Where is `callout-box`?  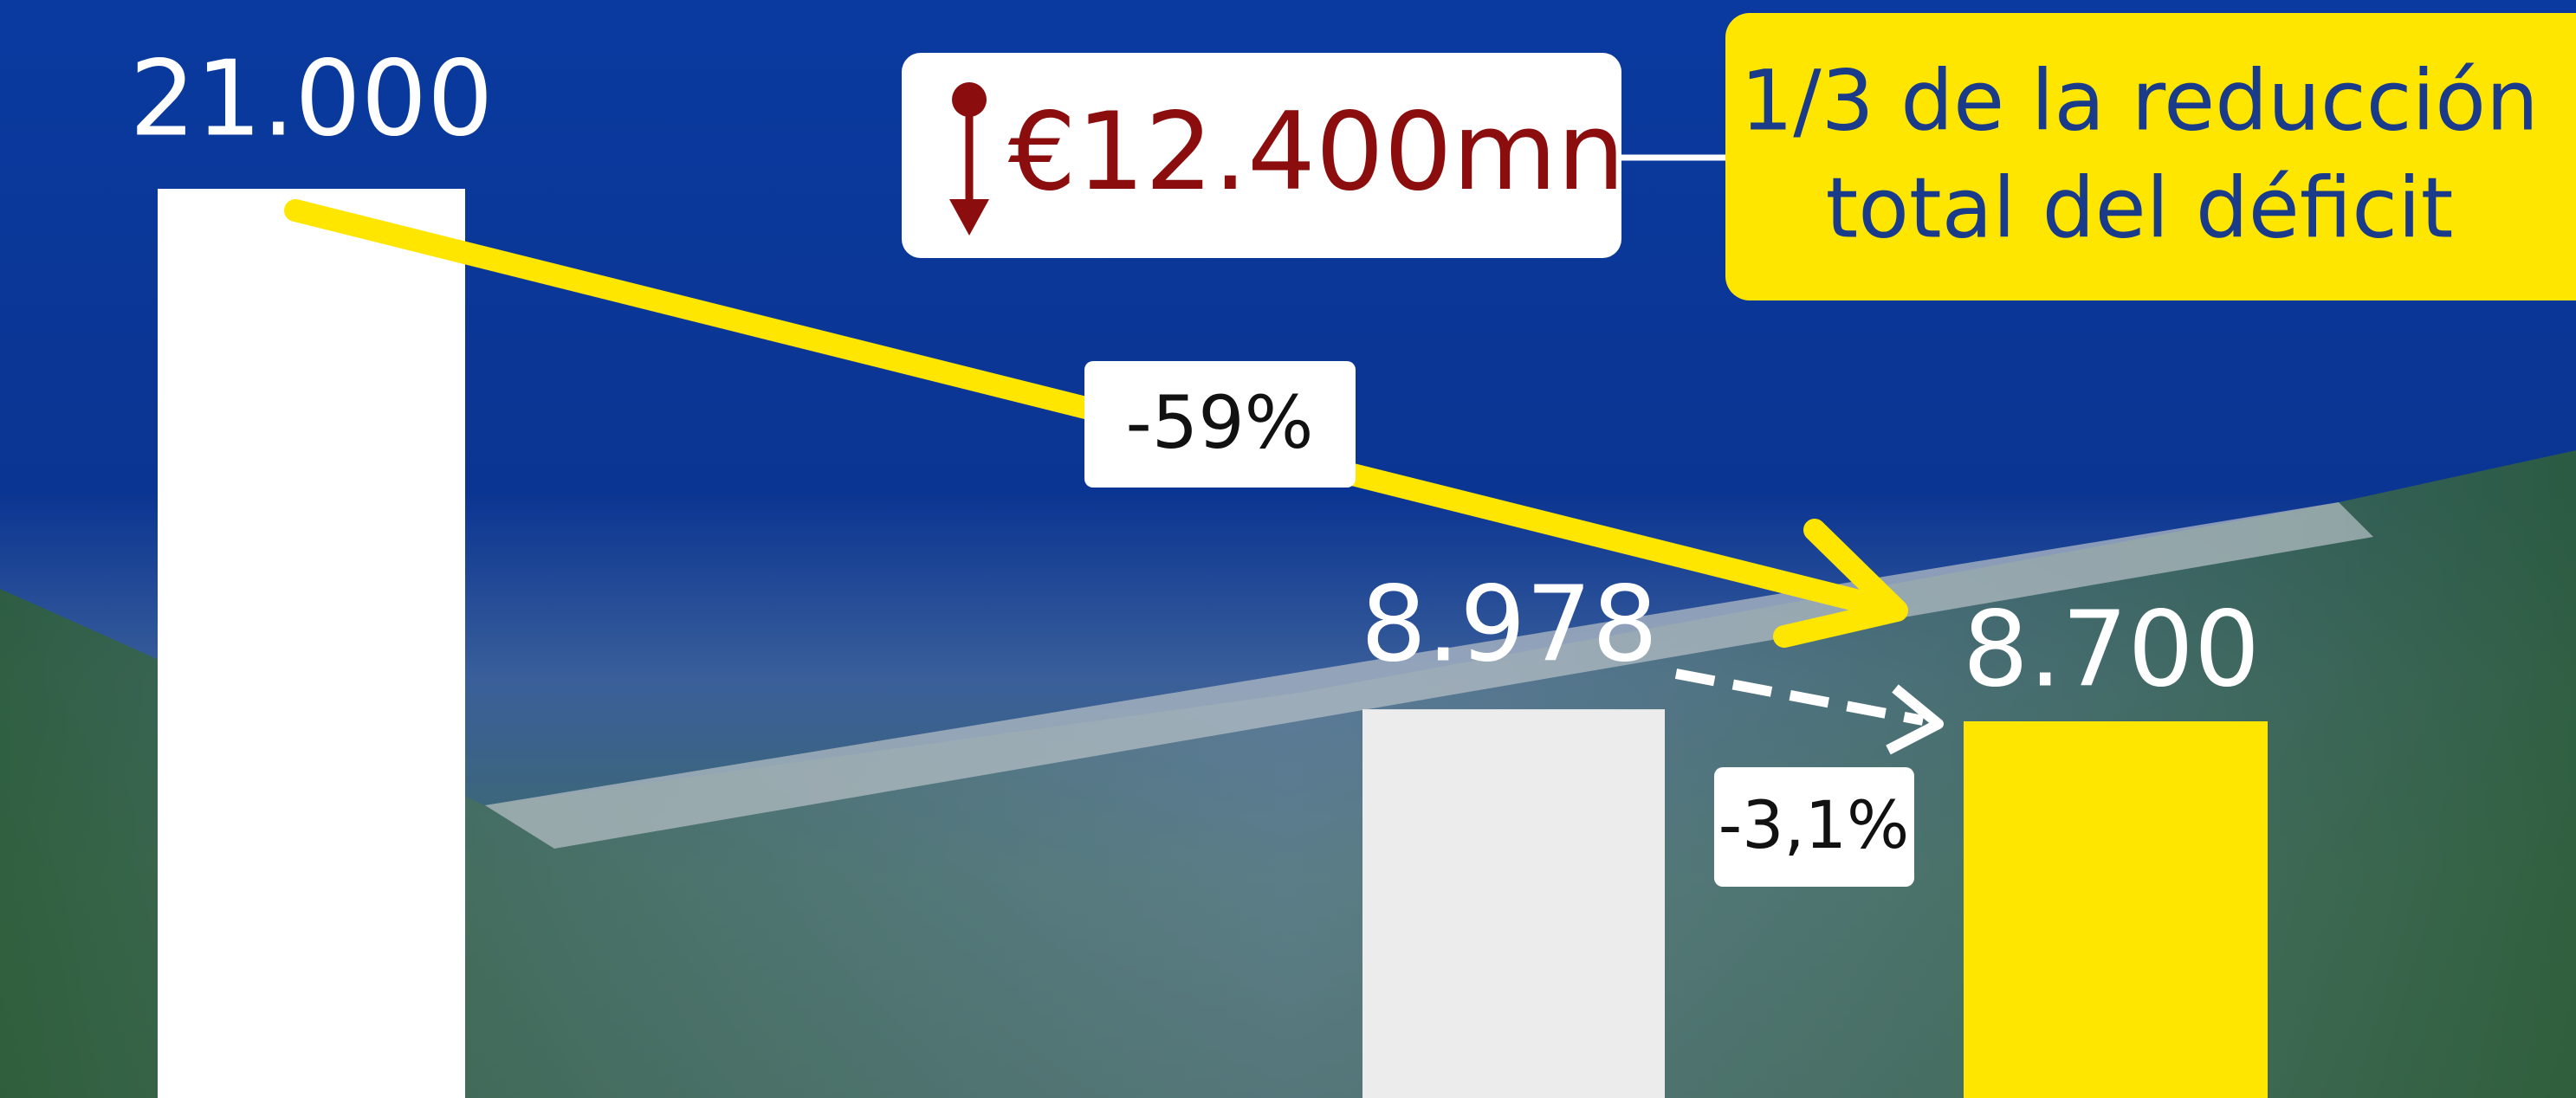
callout-box is located at coordinates (2150, 156).